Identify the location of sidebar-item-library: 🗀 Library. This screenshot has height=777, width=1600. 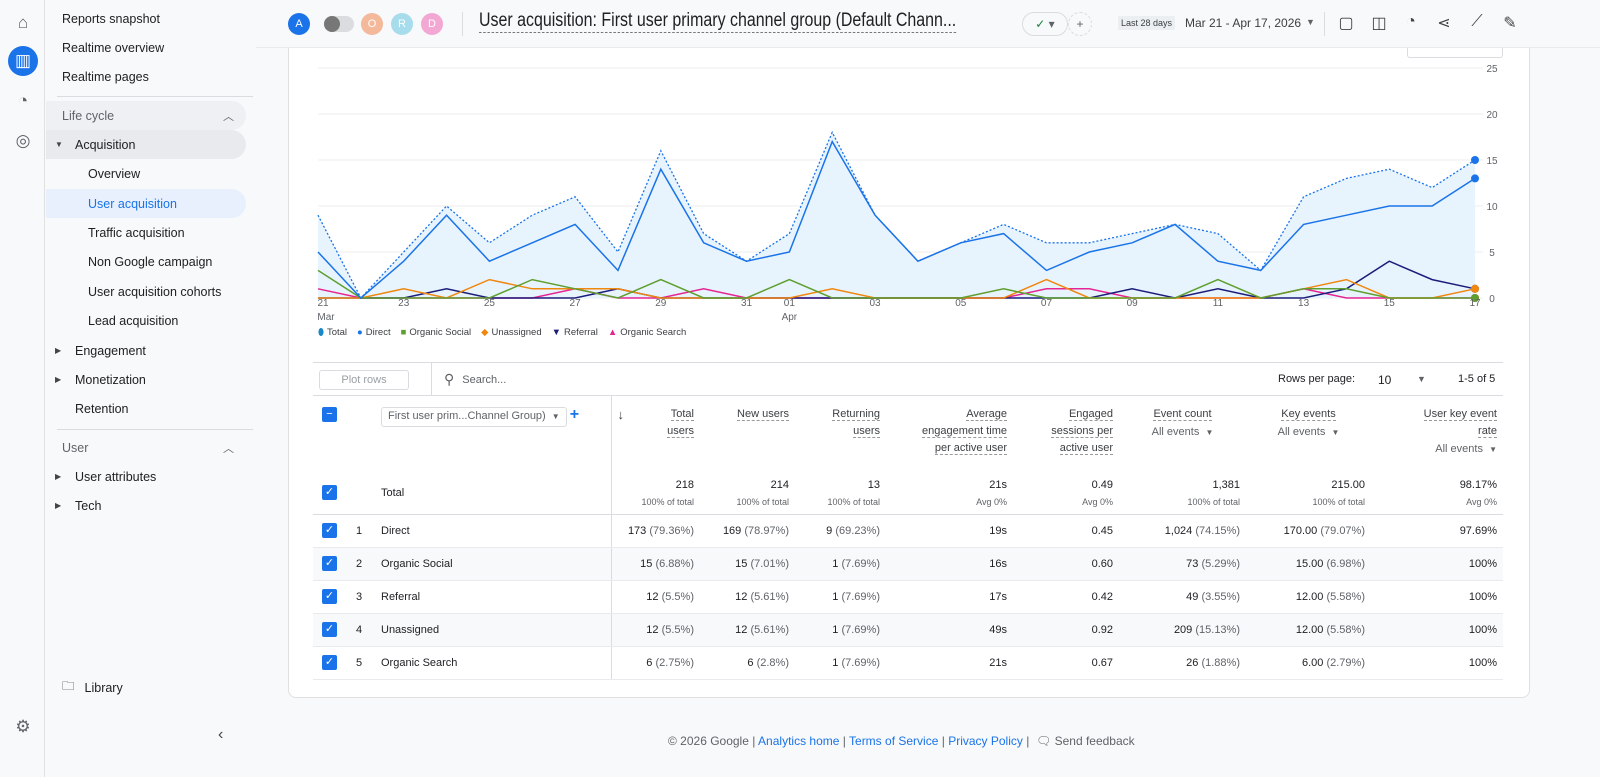
(146, 687).